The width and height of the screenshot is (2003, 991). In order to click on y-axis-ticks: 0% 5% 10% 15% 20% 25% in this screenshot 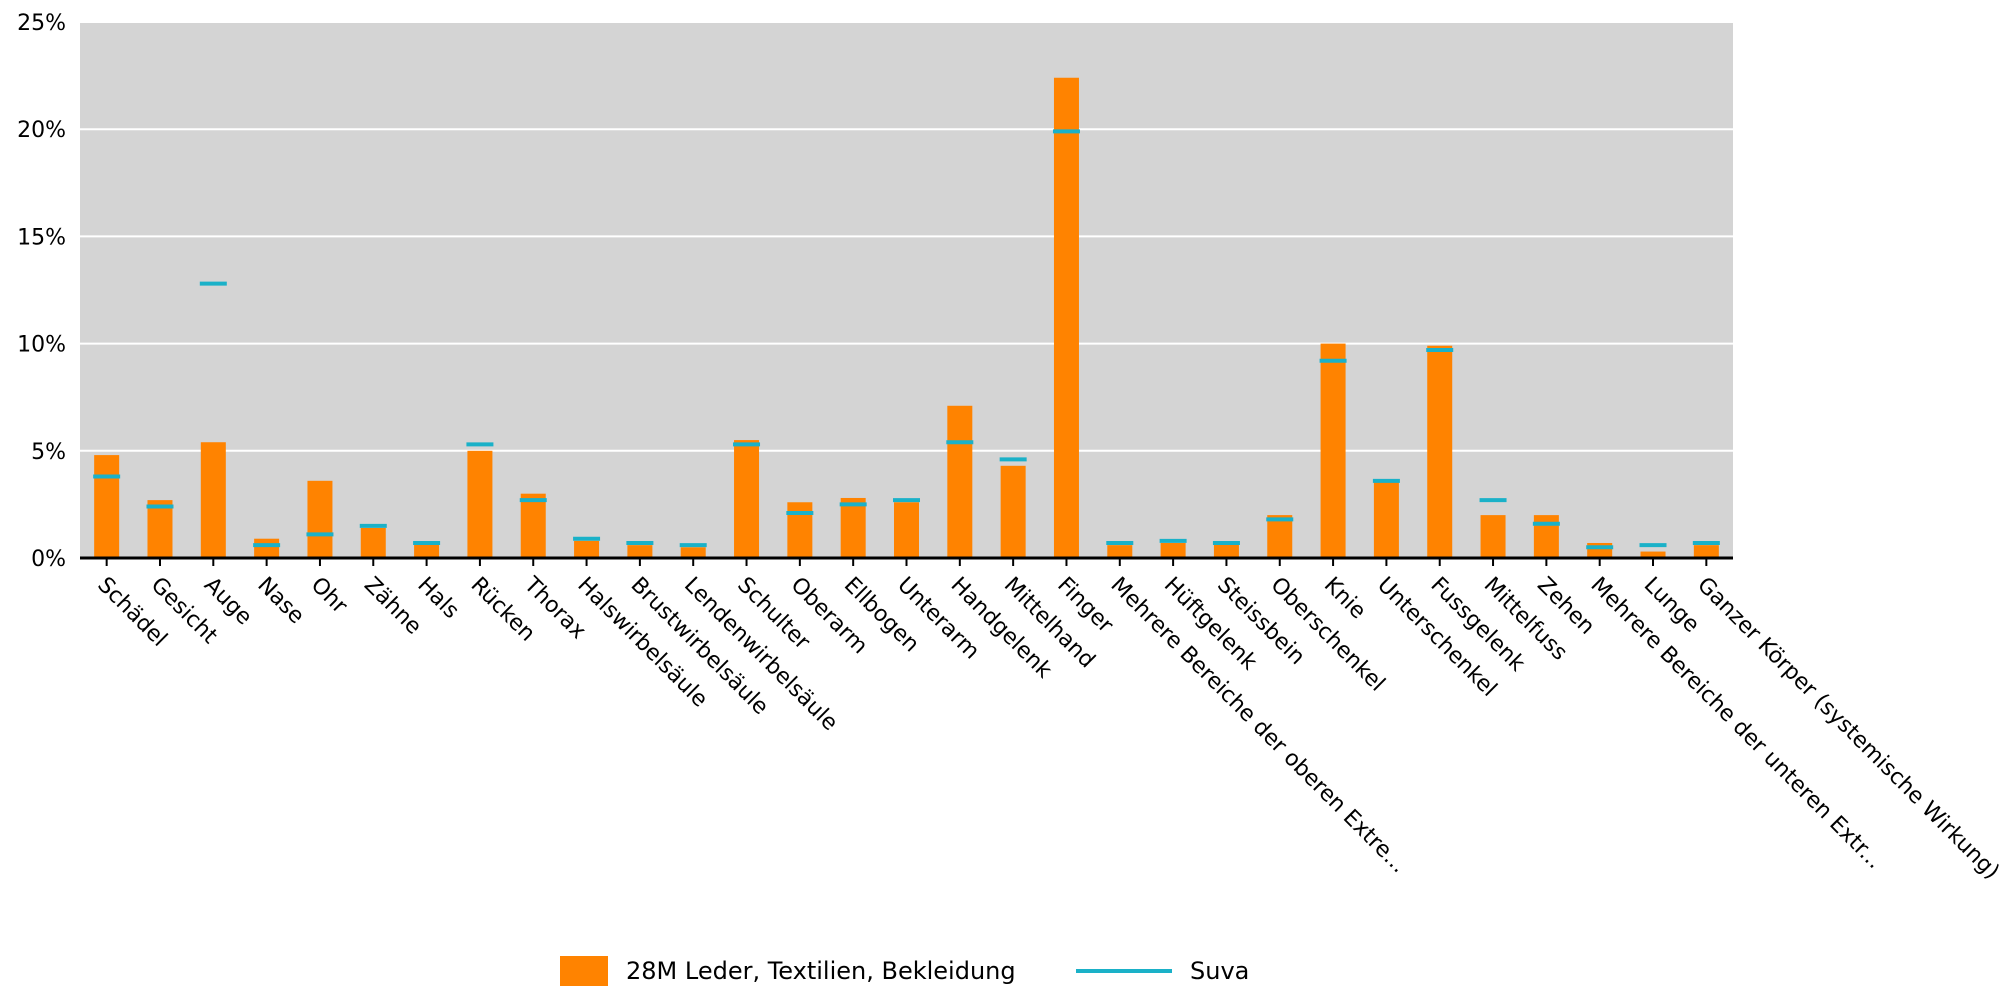, I will do `click(41, 291)`.